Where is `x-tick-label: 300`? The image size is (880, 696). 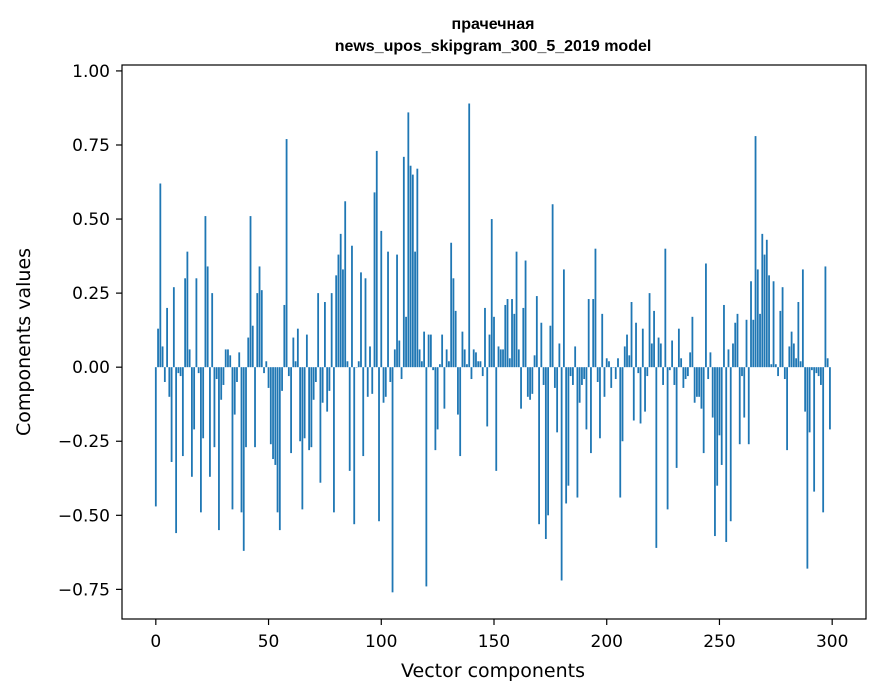 x-tick-label: 300 is located at coordinates (832, 642).